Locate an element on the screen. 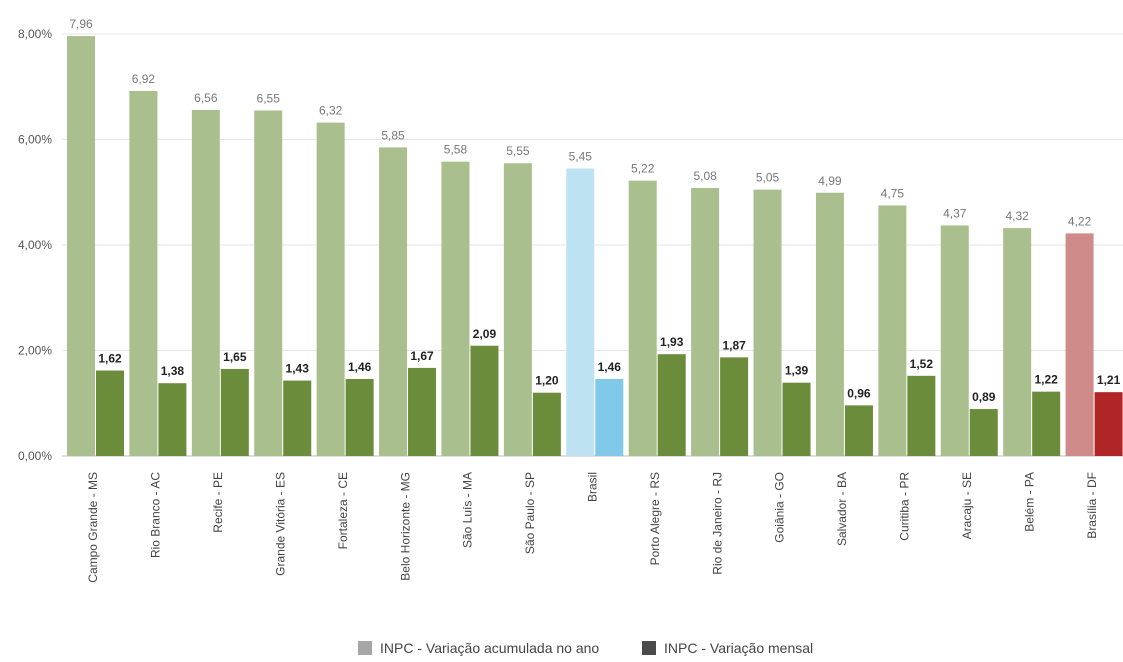  data-label-accumulated: 4,75 is located at coordinates (893, 193).